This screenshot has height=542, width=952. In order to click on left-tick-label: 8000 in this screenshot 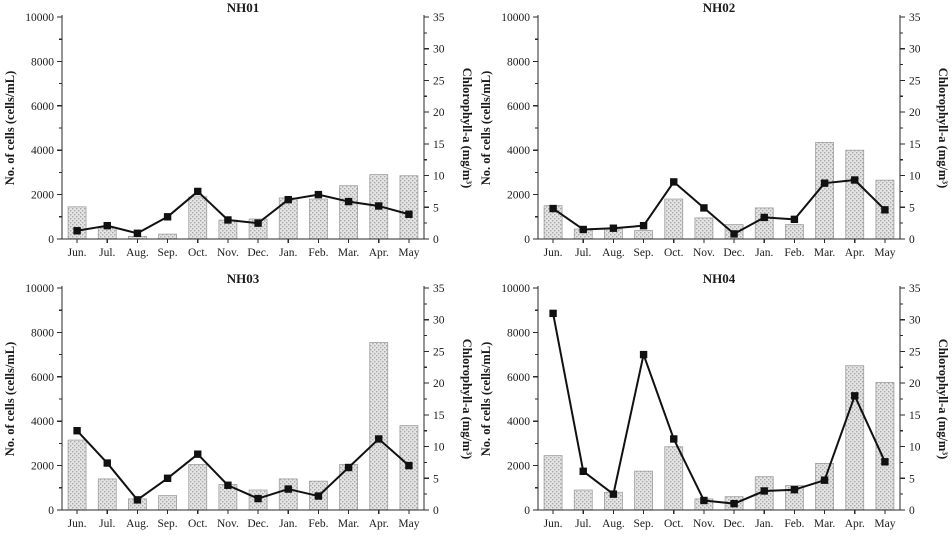, I will do `click(42, 333)`.